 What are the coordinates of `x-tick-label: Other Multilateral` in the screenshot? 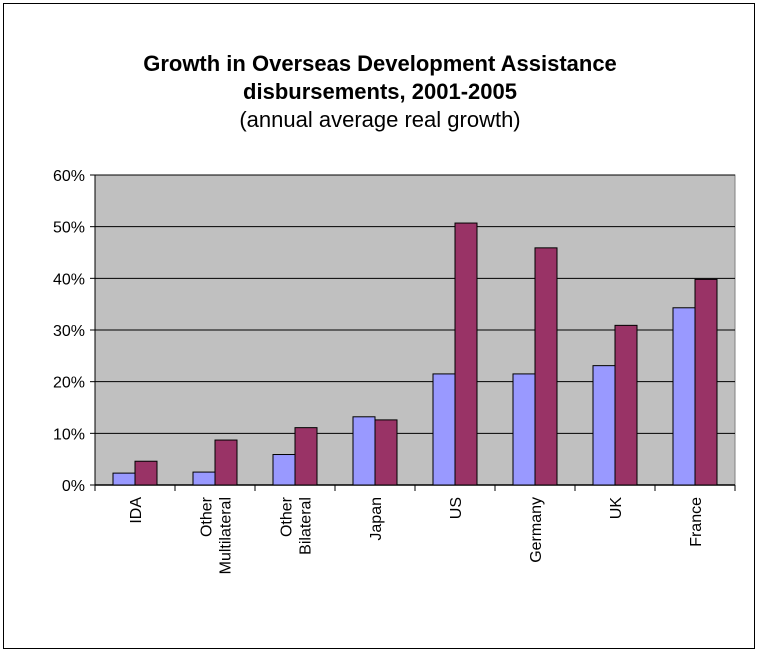 It's located at (217, 535).